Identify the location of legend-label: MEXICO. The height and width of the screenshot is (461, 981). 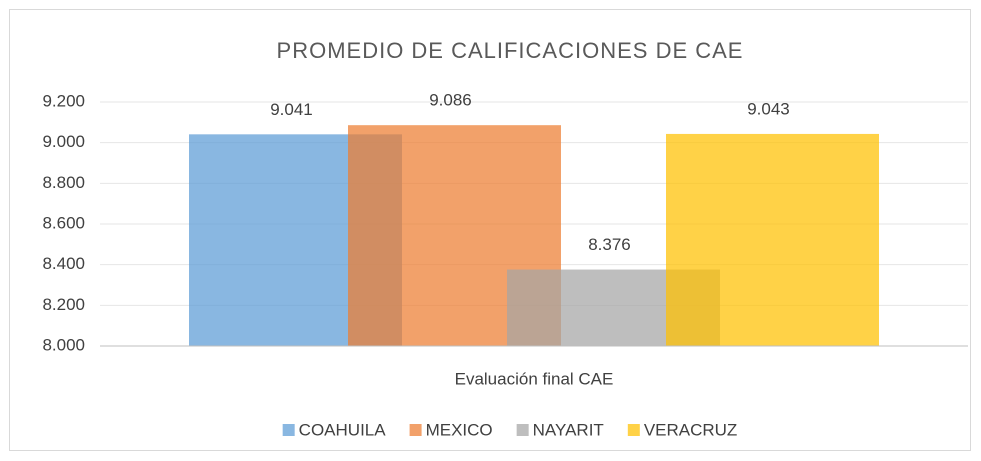
(459, 429).